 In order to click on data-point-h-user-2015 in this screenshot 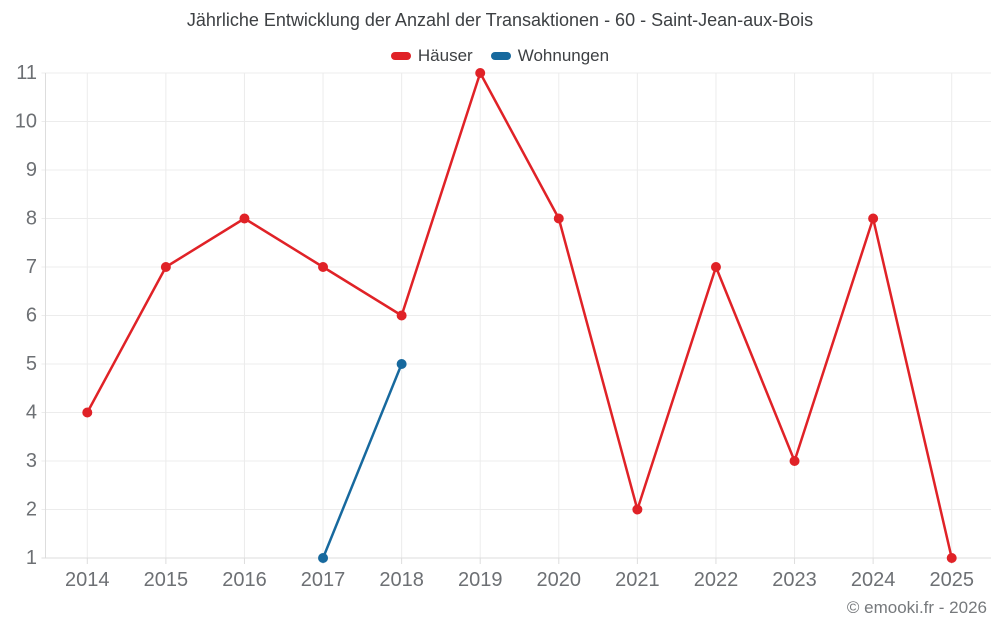, I will do `click(165, 267)`.